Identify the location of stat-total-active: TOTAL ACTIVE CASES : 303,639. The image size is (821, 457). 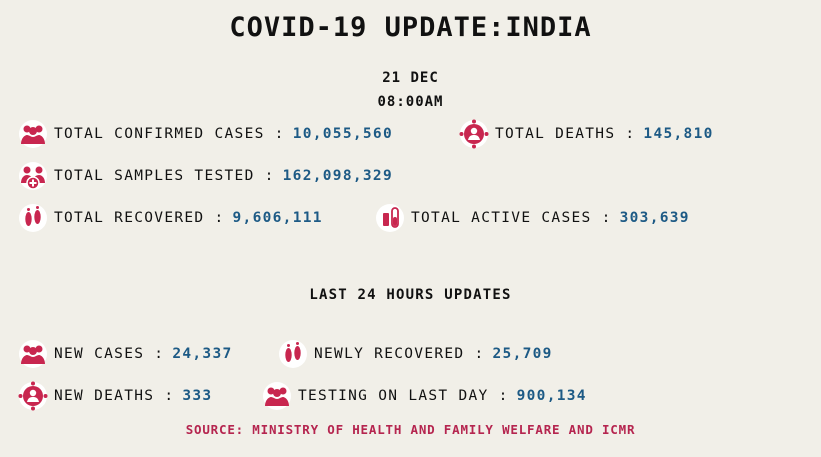
(532, 218).